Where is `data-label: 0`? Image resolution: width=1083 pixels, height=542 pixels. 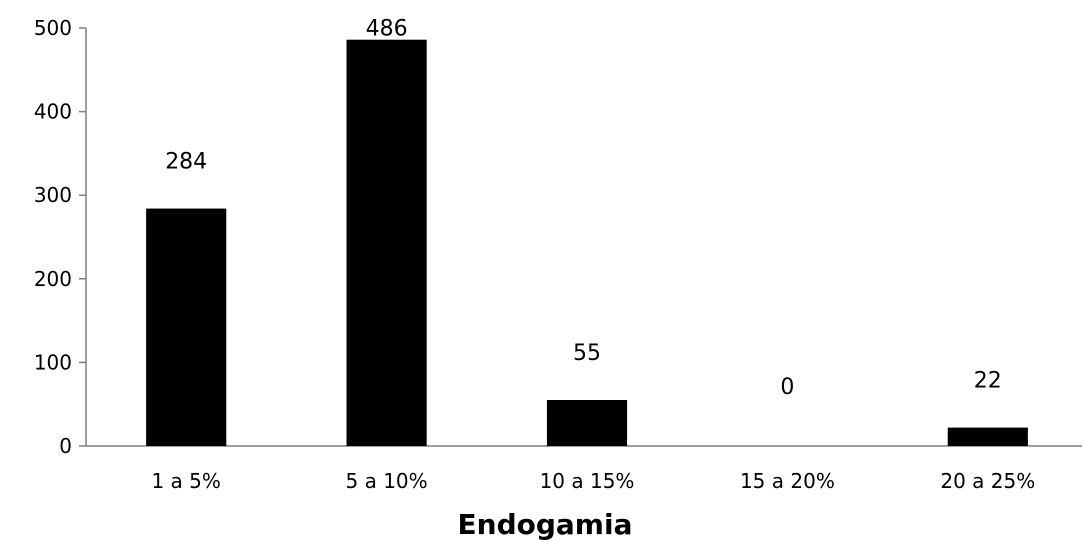
data-label: 0 is located at coordinates (787, 387).